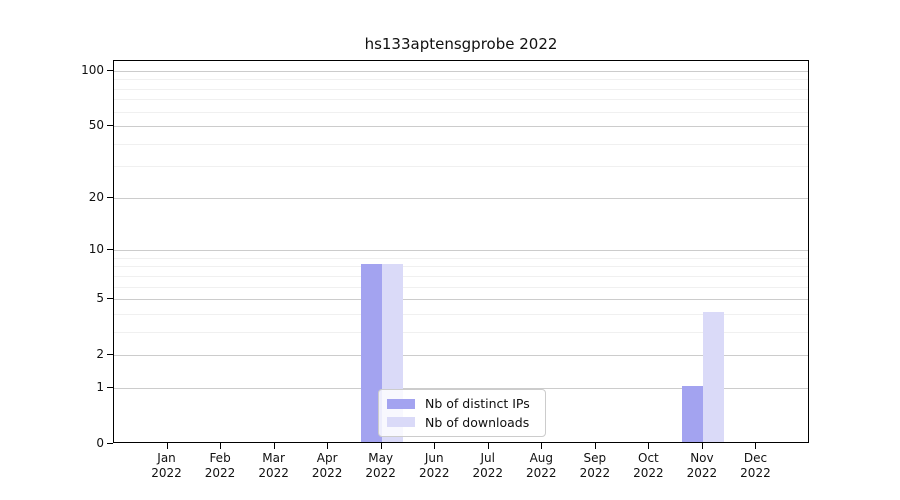  I want to click on x-tick-label: Nov 2022, so click(702, 465).